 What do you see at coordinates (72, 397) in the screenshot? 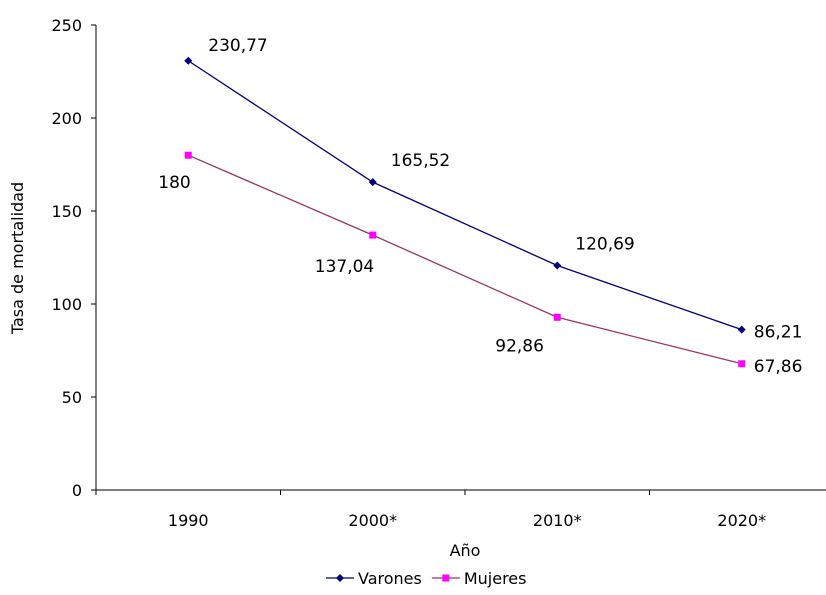
I see `y-tick-label: 50` at bounding box center [72, 397].